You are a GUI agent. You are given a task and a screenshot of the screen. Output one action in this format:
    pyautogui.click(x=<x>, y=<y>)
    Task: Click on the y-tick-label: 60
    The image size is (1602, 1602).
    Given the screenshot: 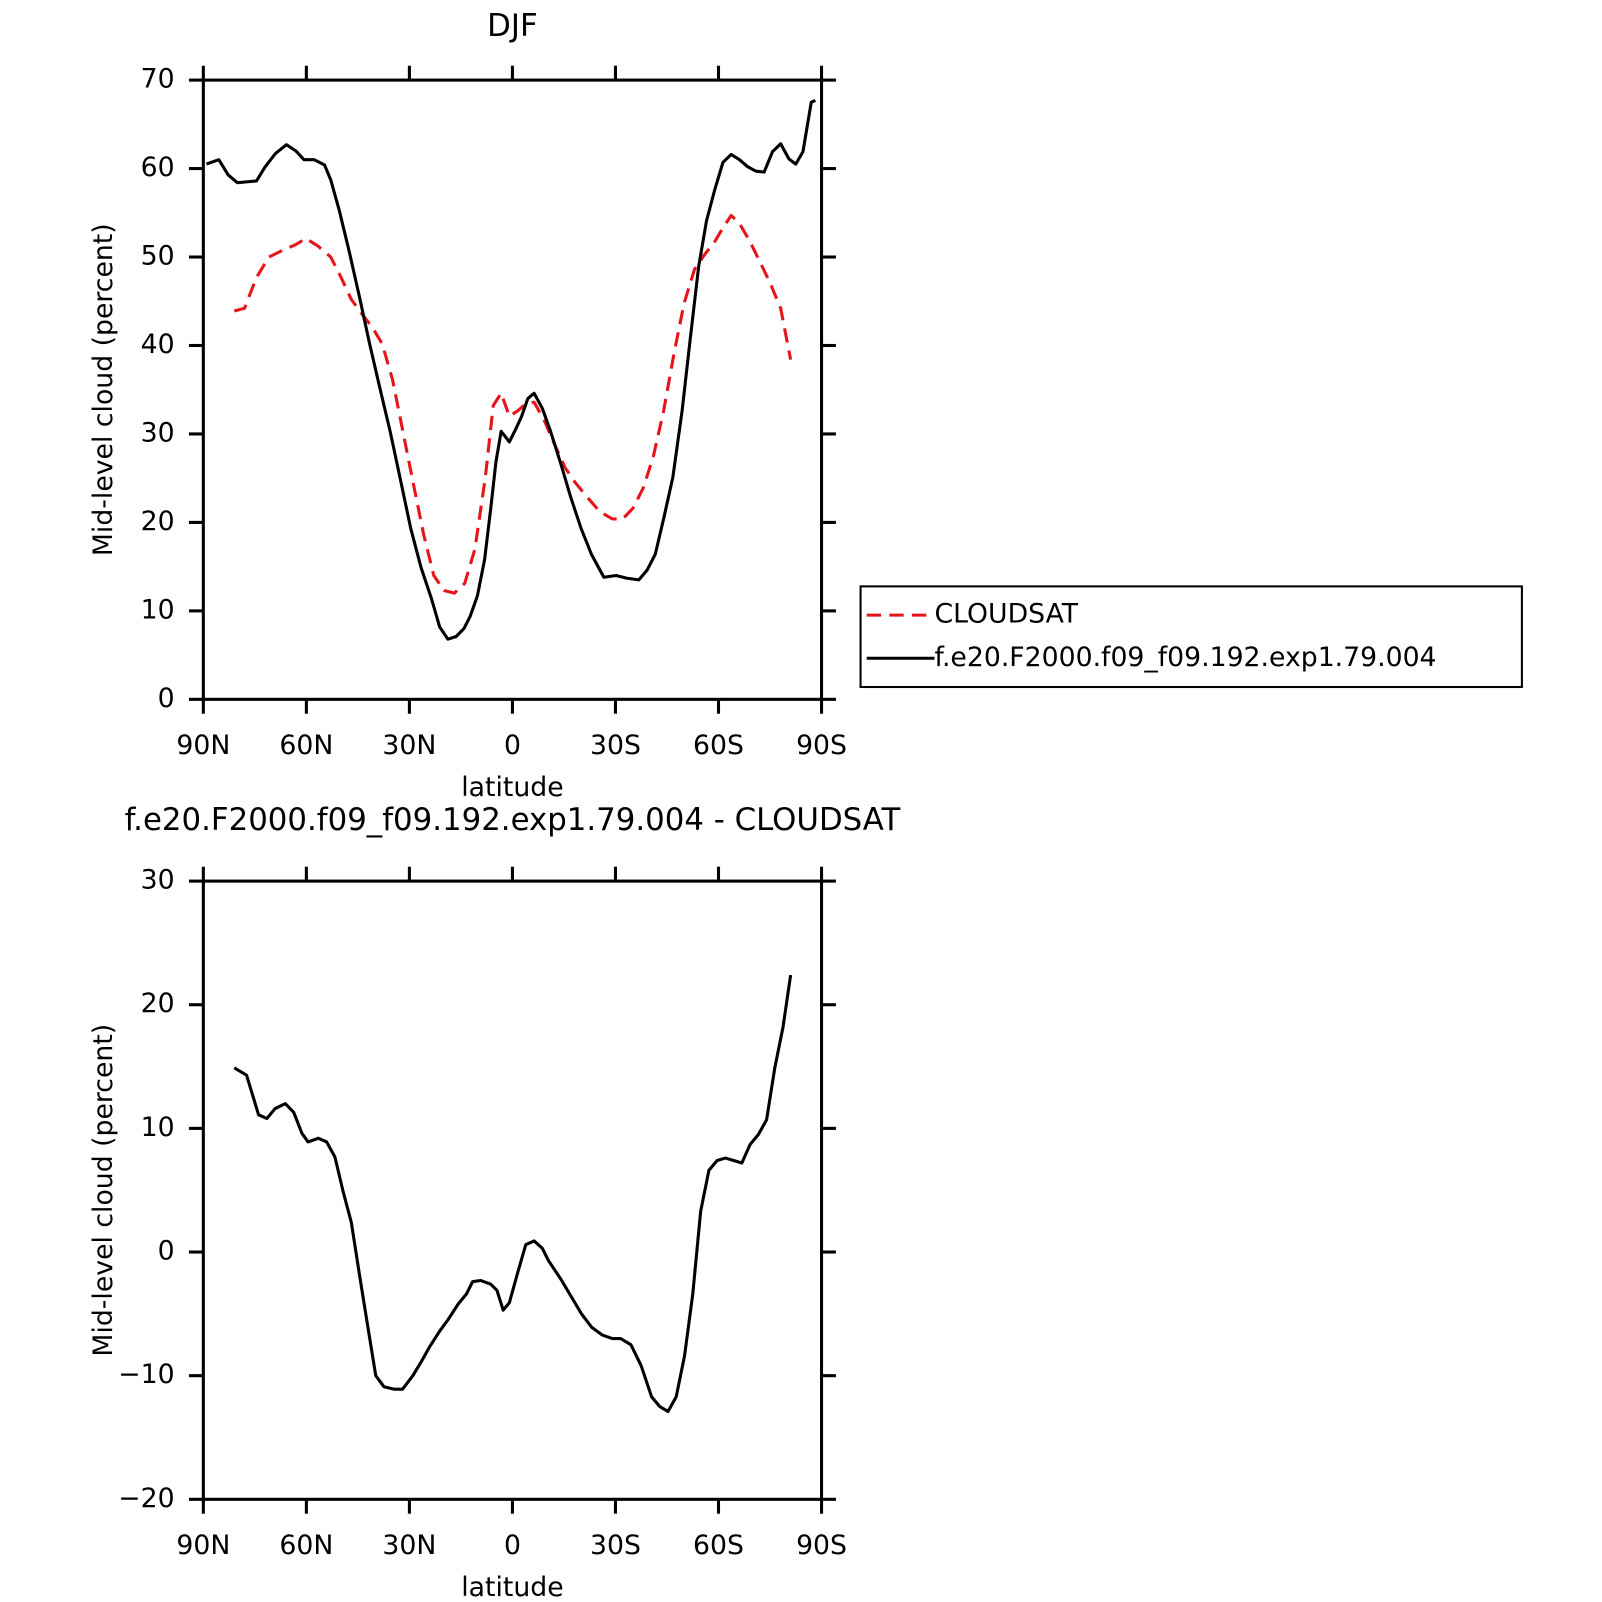 What is the action you would take?
    pyautogui.click(x=158, y=167)
    